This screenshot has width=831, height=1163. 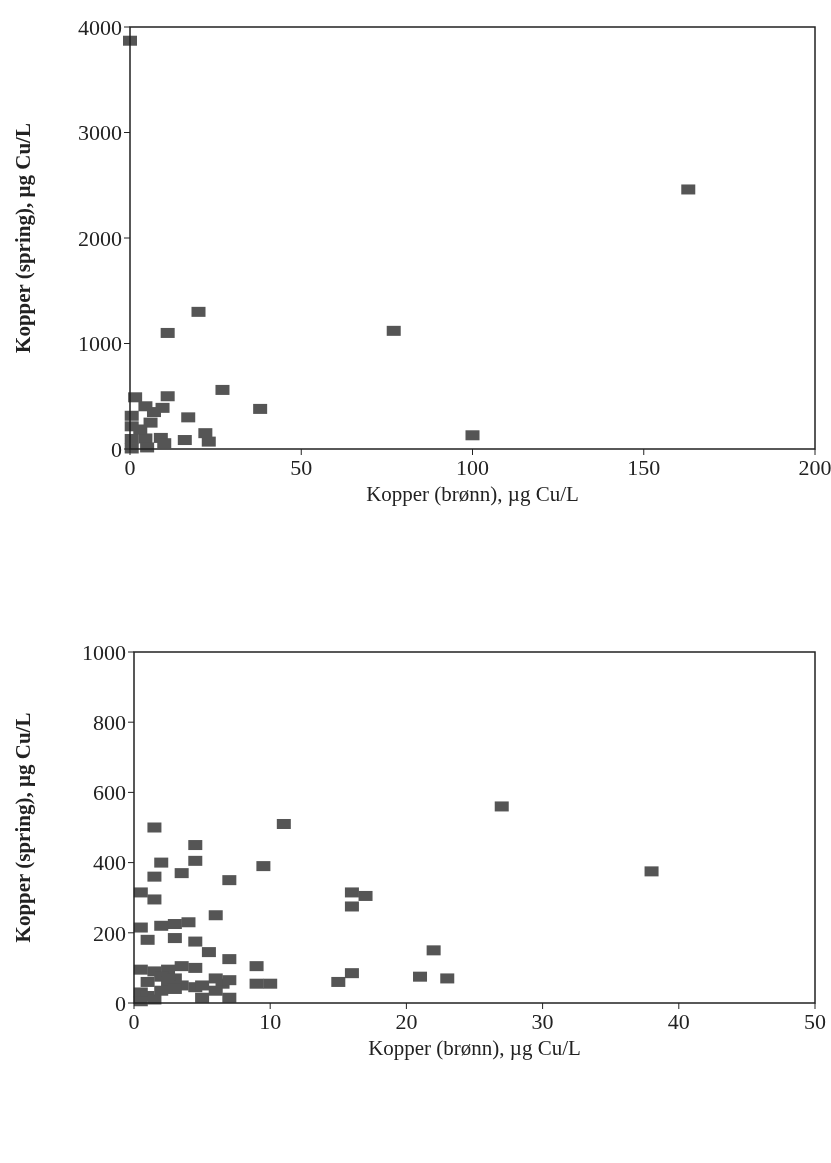 I want to click on x-tick-label: 150, so click(x=644, y=467).